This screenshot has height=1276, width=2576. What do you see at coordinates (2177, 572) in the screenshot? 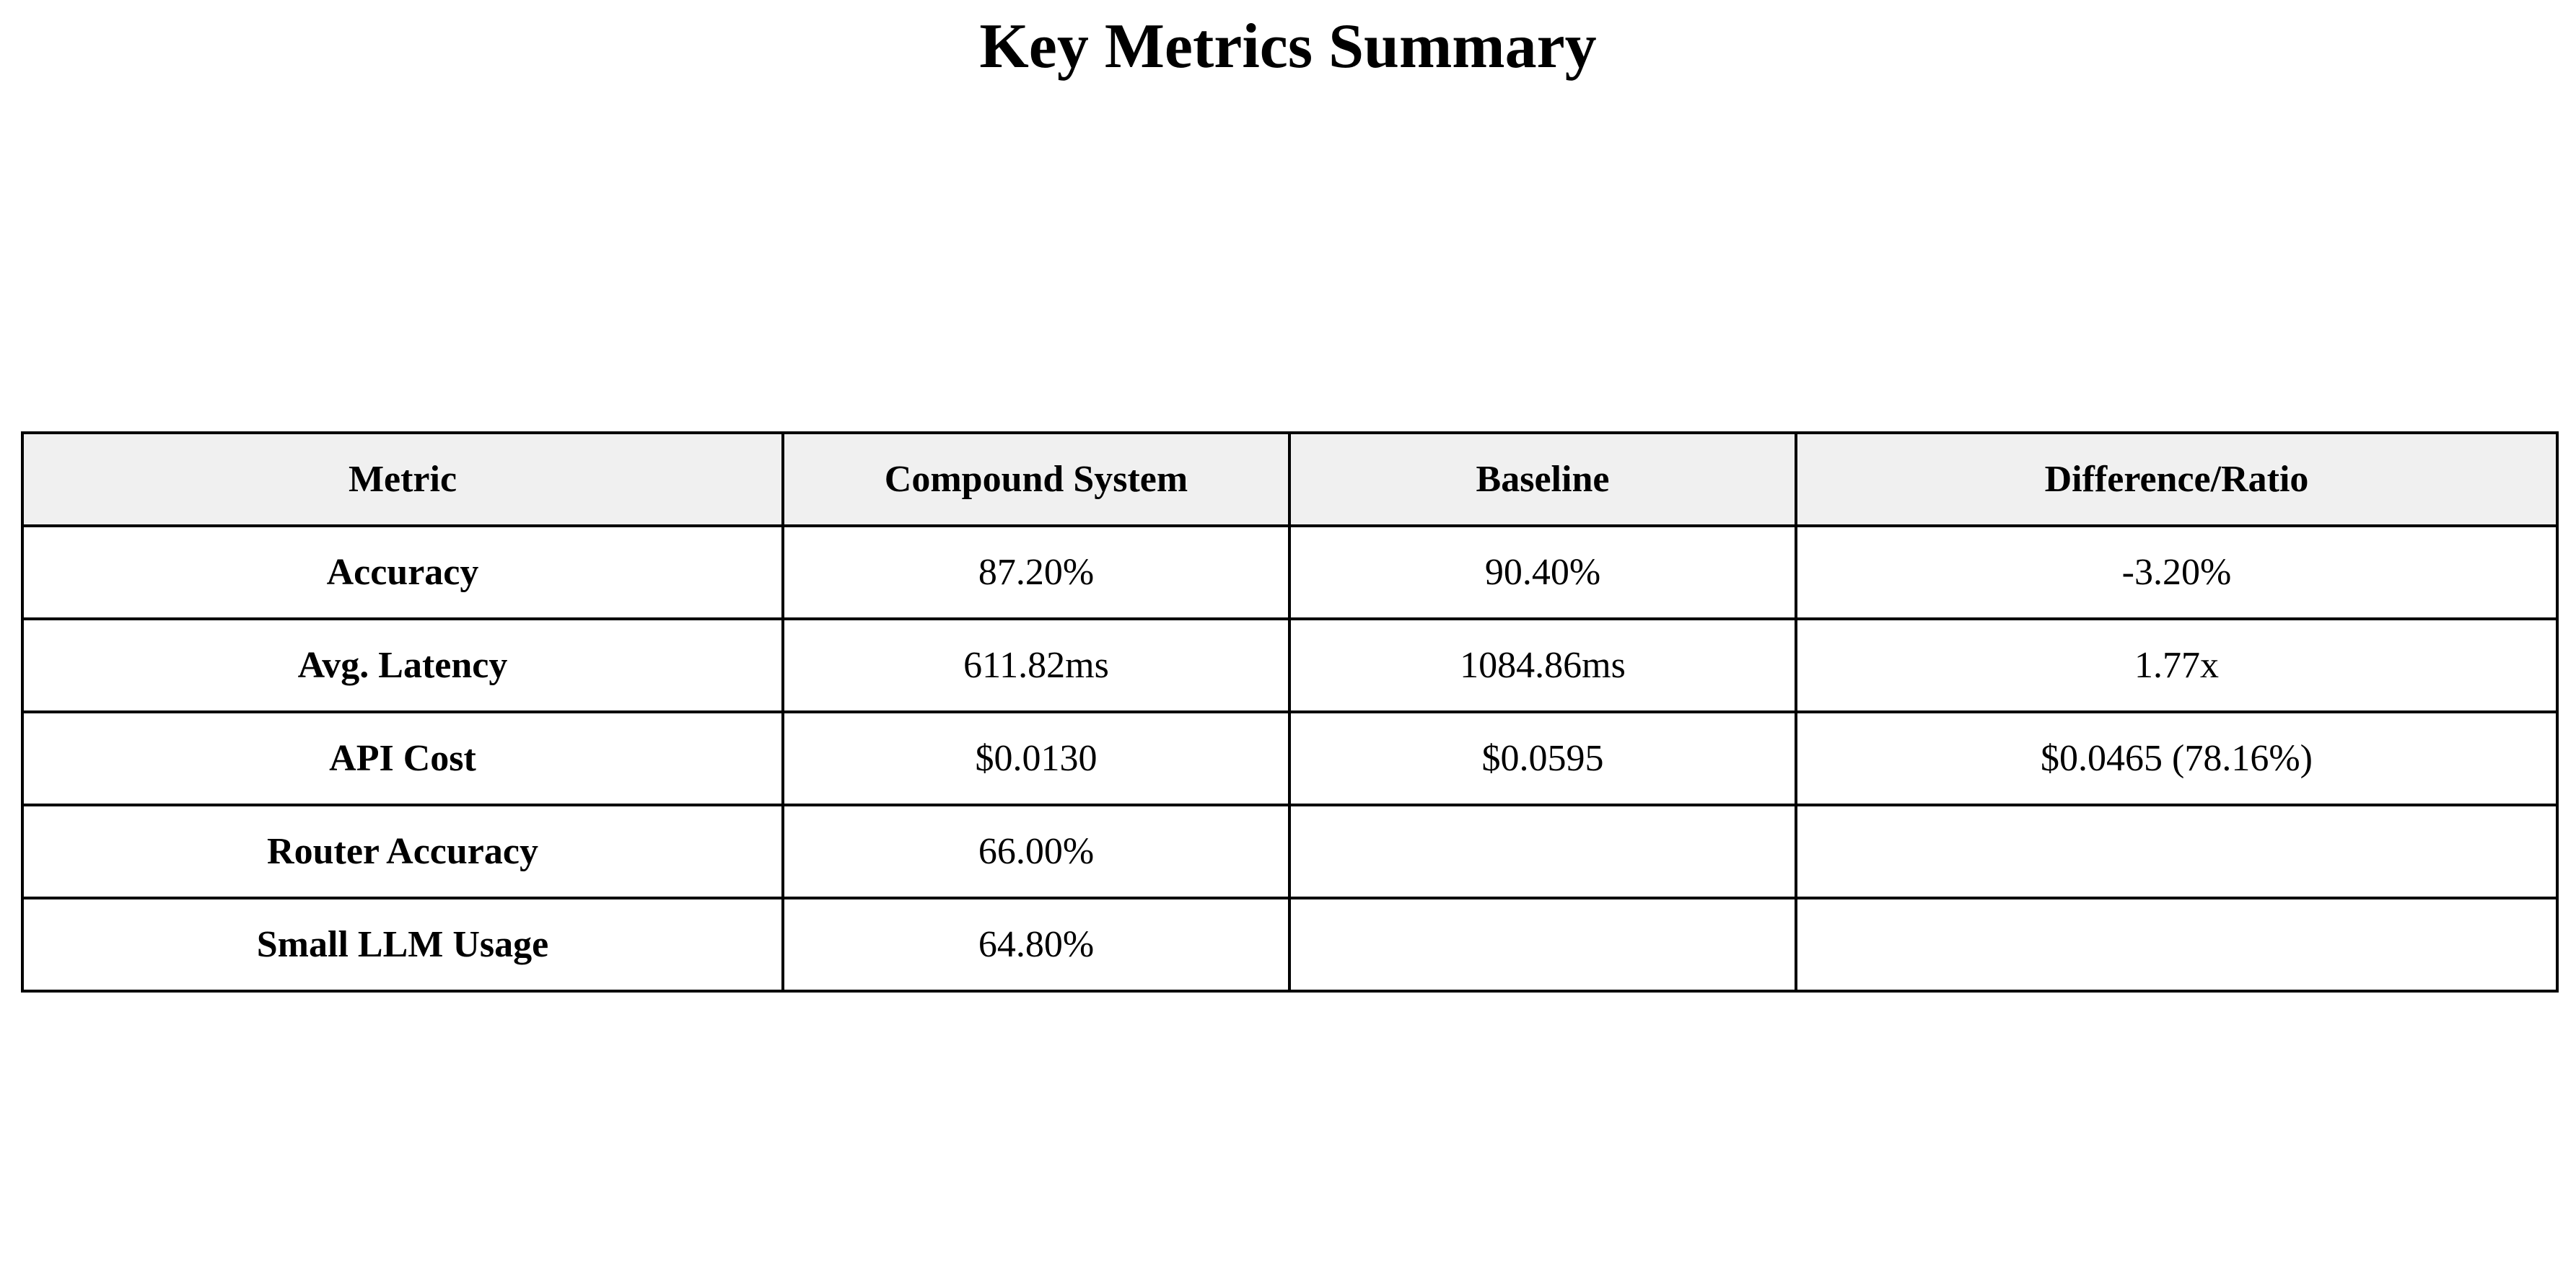
I see `difference-ratio-cell: -3.20%` at bounding box center [2177, 572].